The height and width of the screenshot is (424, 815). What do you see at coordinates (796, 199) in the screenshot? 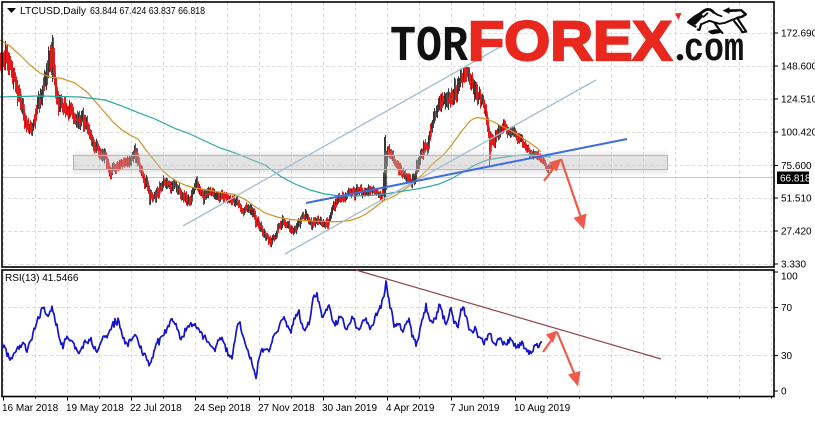
I see `svg-text: 51.510` at bounding box center [796, 199].